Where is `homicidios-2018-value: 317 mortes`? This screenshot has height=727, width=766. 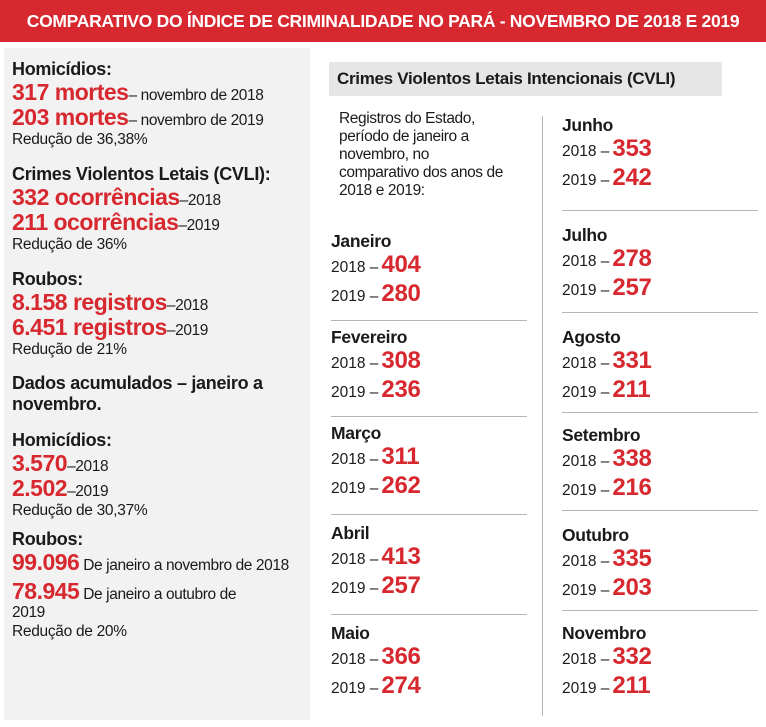
homicidios-2018-value: 317 mortes is located at coordinates (70, 92).